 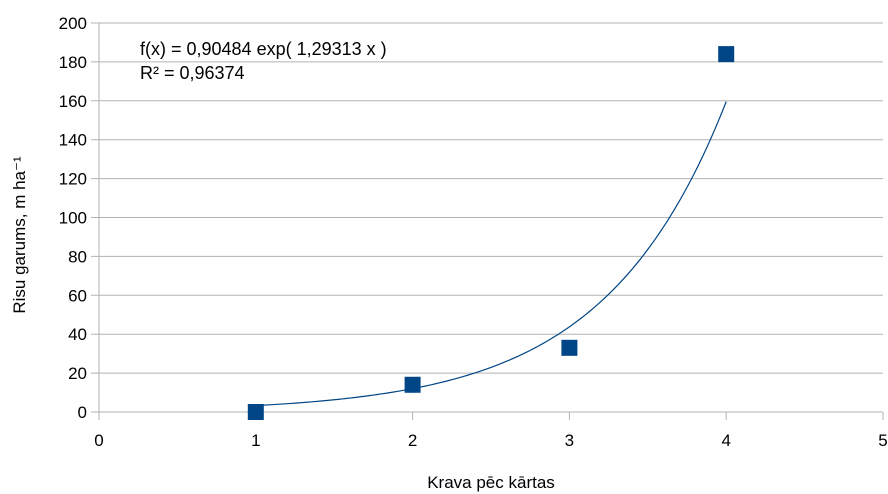 I want to click on x-tick-label: 2, so click(x=412, y=440).